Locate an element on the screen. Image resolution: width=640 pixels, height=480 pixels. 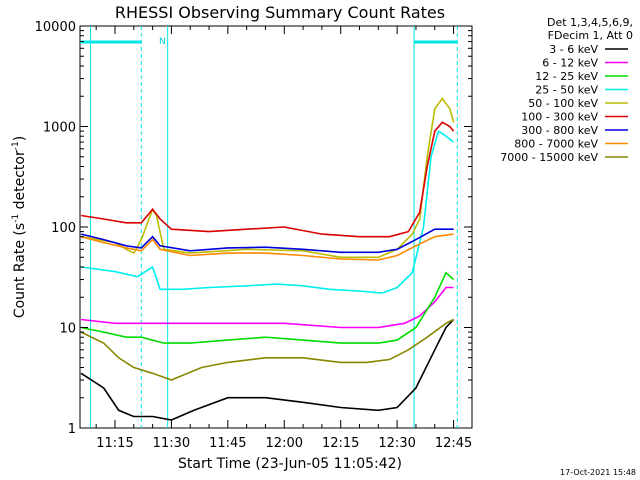
y-tick-label-1: 10 is located at coordinates (67, 329).